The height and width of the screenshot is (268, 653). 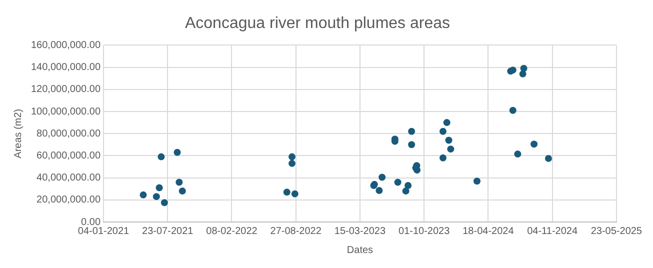 What do you see at coordinates (68, 178) in the screenshot?
I see `y-tick-label: 40,000,000.00` at bounding box center [68, 178].